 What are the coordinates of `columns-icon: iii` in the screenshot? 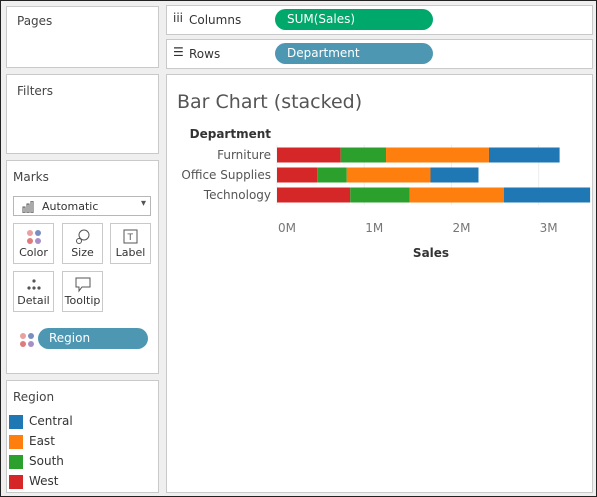 It's located at (178, 18).